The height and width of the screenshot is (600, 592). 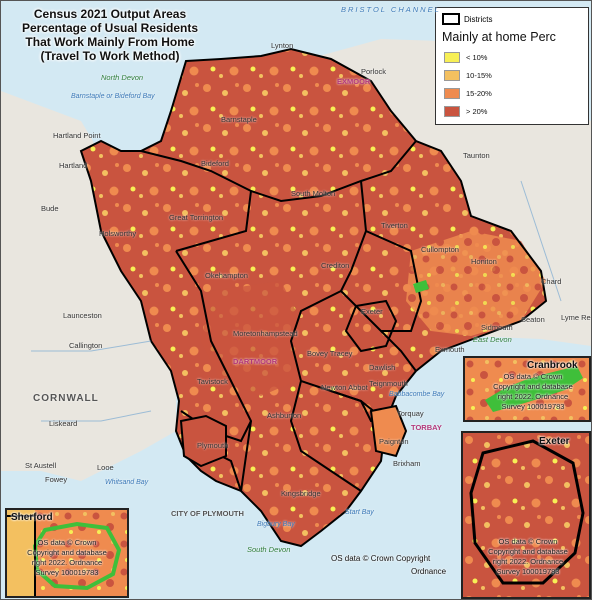 What do you see at coordinates (127, 482) in the screenshot?
I see `label-whitsand-bay: Whitsand Bay` at bounding box center [127, 482].